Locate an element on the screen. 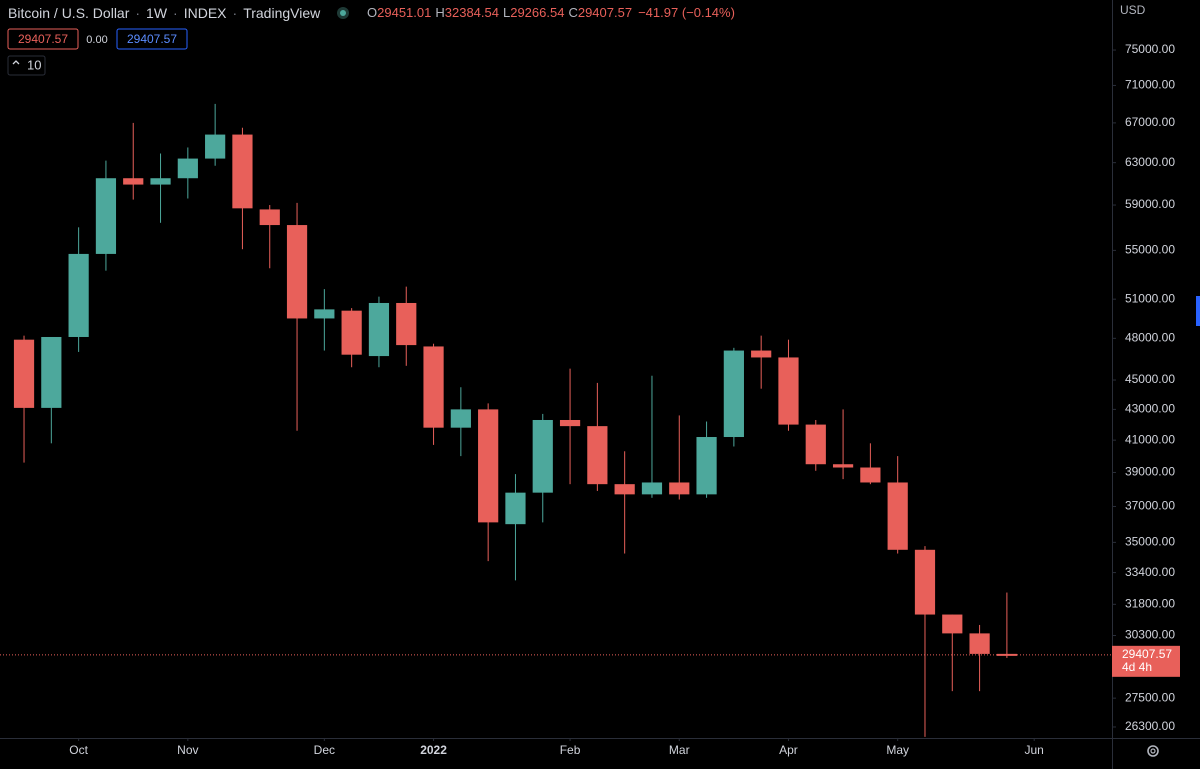 The image size is (1200, 769). spread: 0.00 is located at coordinates (96, 40).